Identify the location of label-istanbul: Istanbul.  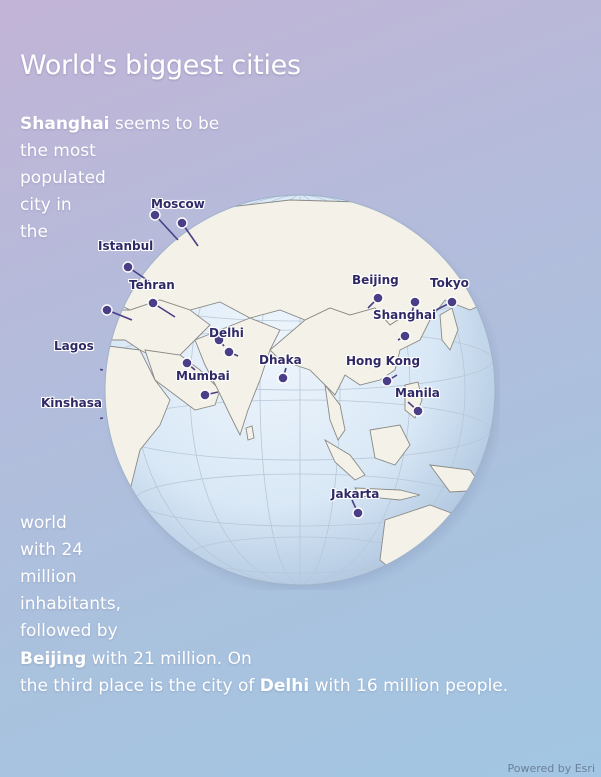
(126, 246).